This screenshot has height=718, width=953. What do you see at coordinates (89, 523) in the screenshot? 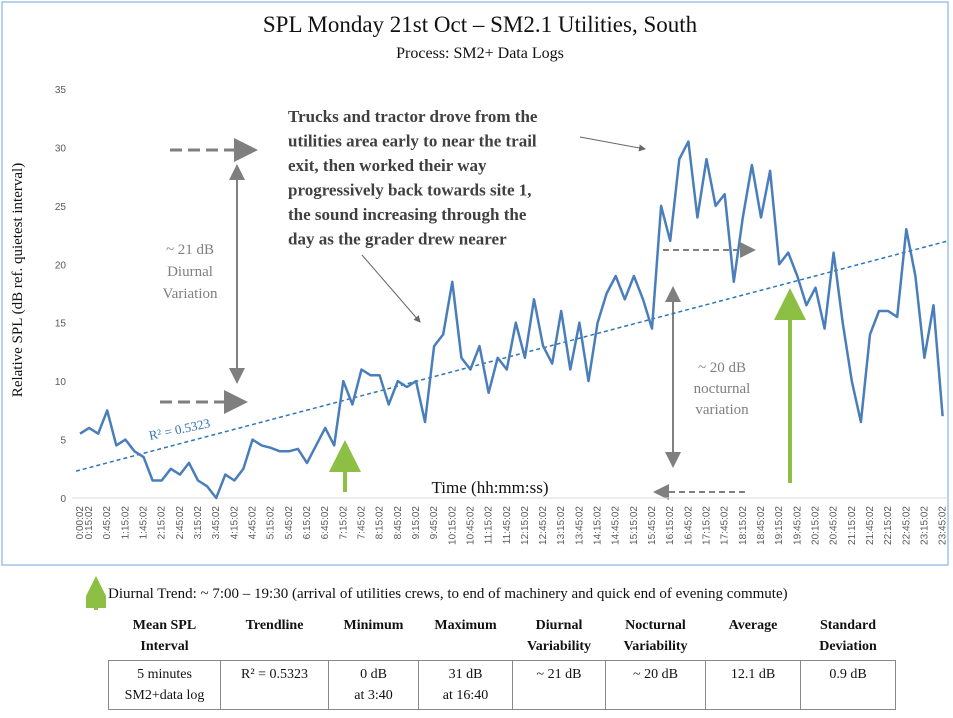
I see `x-tick-label: 0:15:02` at bounding box center [89, 523].